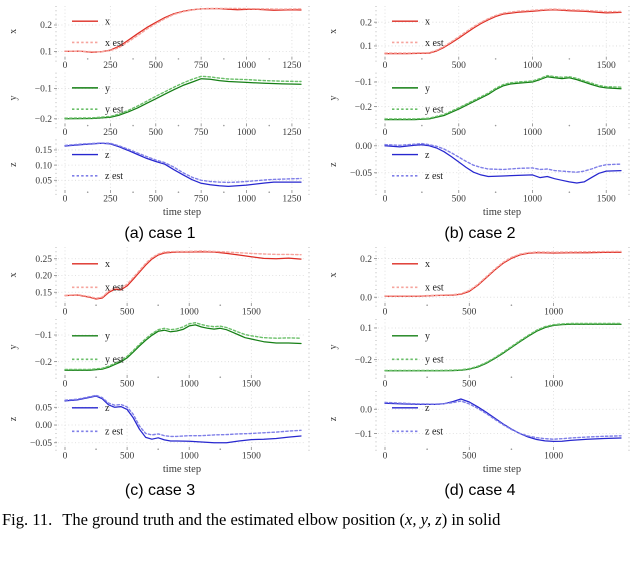 The image size is (640, 565). Describe the element at coordinates (43, 277) in the screenshot. I see `svg-text: 0.20` at that location.